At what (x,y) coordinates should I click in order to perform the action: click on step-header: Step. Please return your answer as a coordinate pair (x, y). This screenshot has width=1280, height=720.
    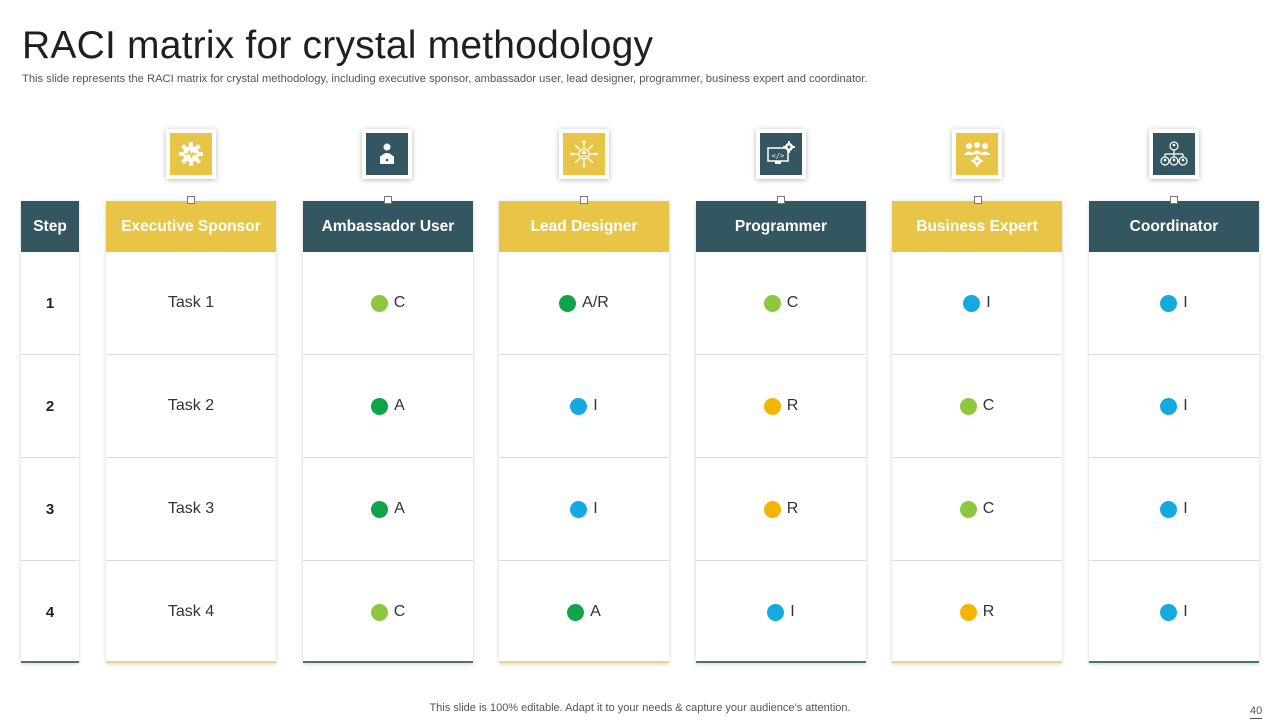
    Looking at the image, I should click on (50, 226).